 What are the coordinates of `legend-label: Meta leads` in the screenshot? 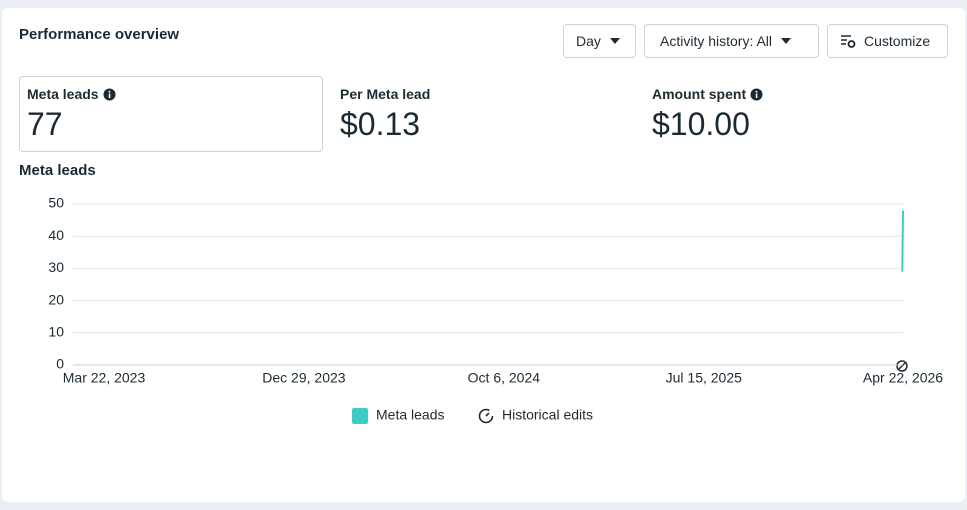 It's located at (410, 415).